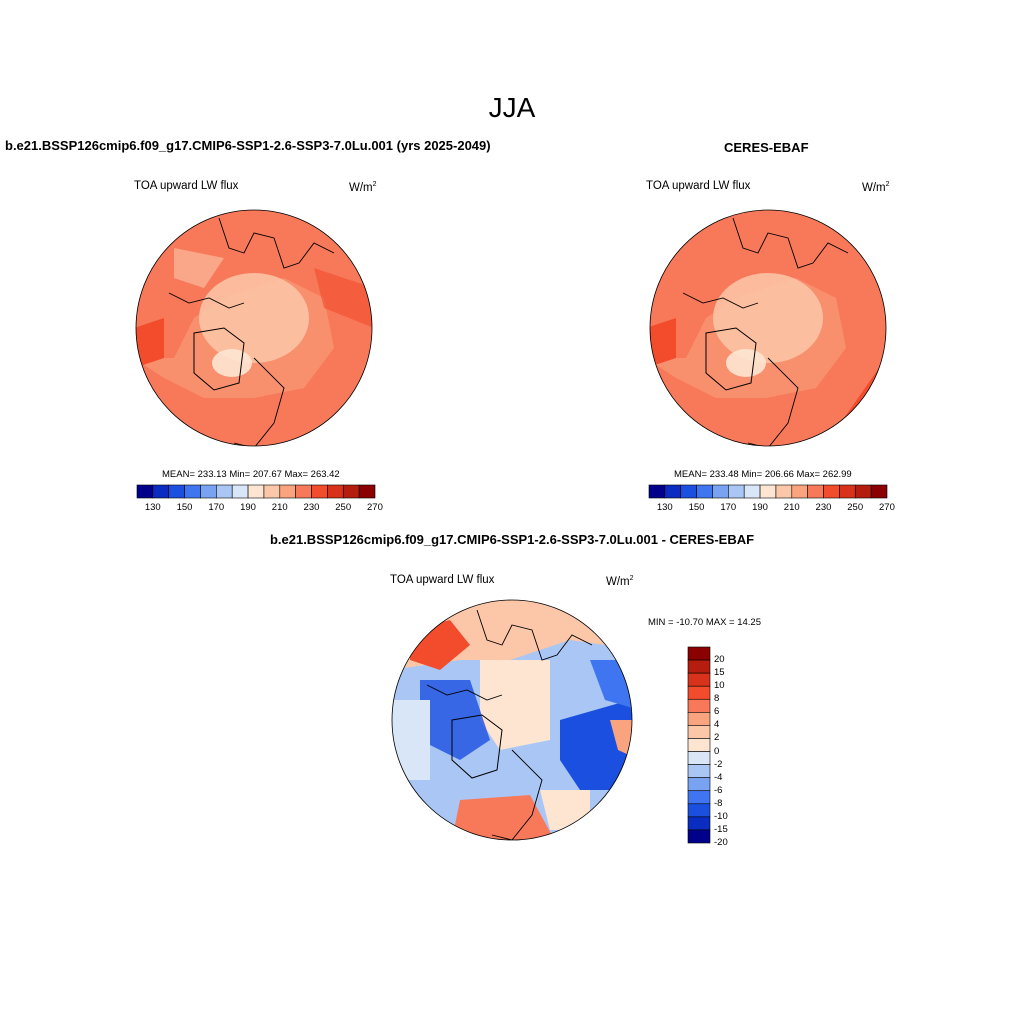  What do you see at coordinates (442, 580) in the screenshot?
I see `panel3-variable-label: TOA upward LW flux` at bounding box center [442, 580].